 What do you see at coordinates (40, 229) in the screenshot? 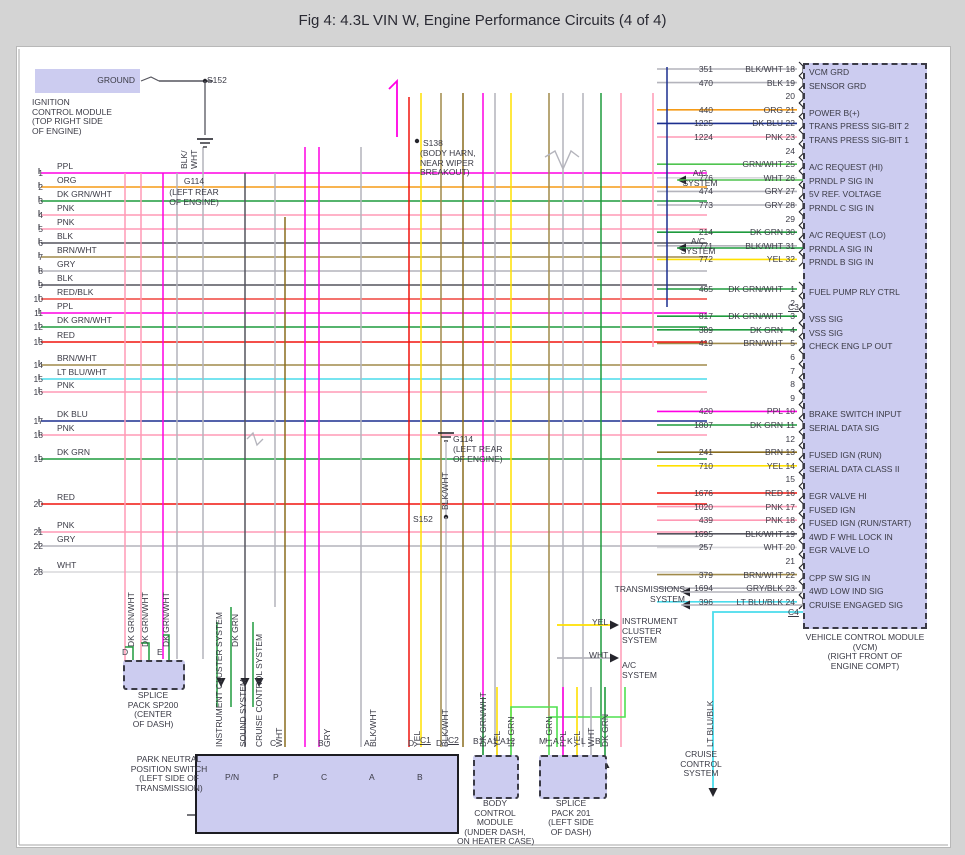
I see `left-pin-number: 5` at bounding box center [40, 229].